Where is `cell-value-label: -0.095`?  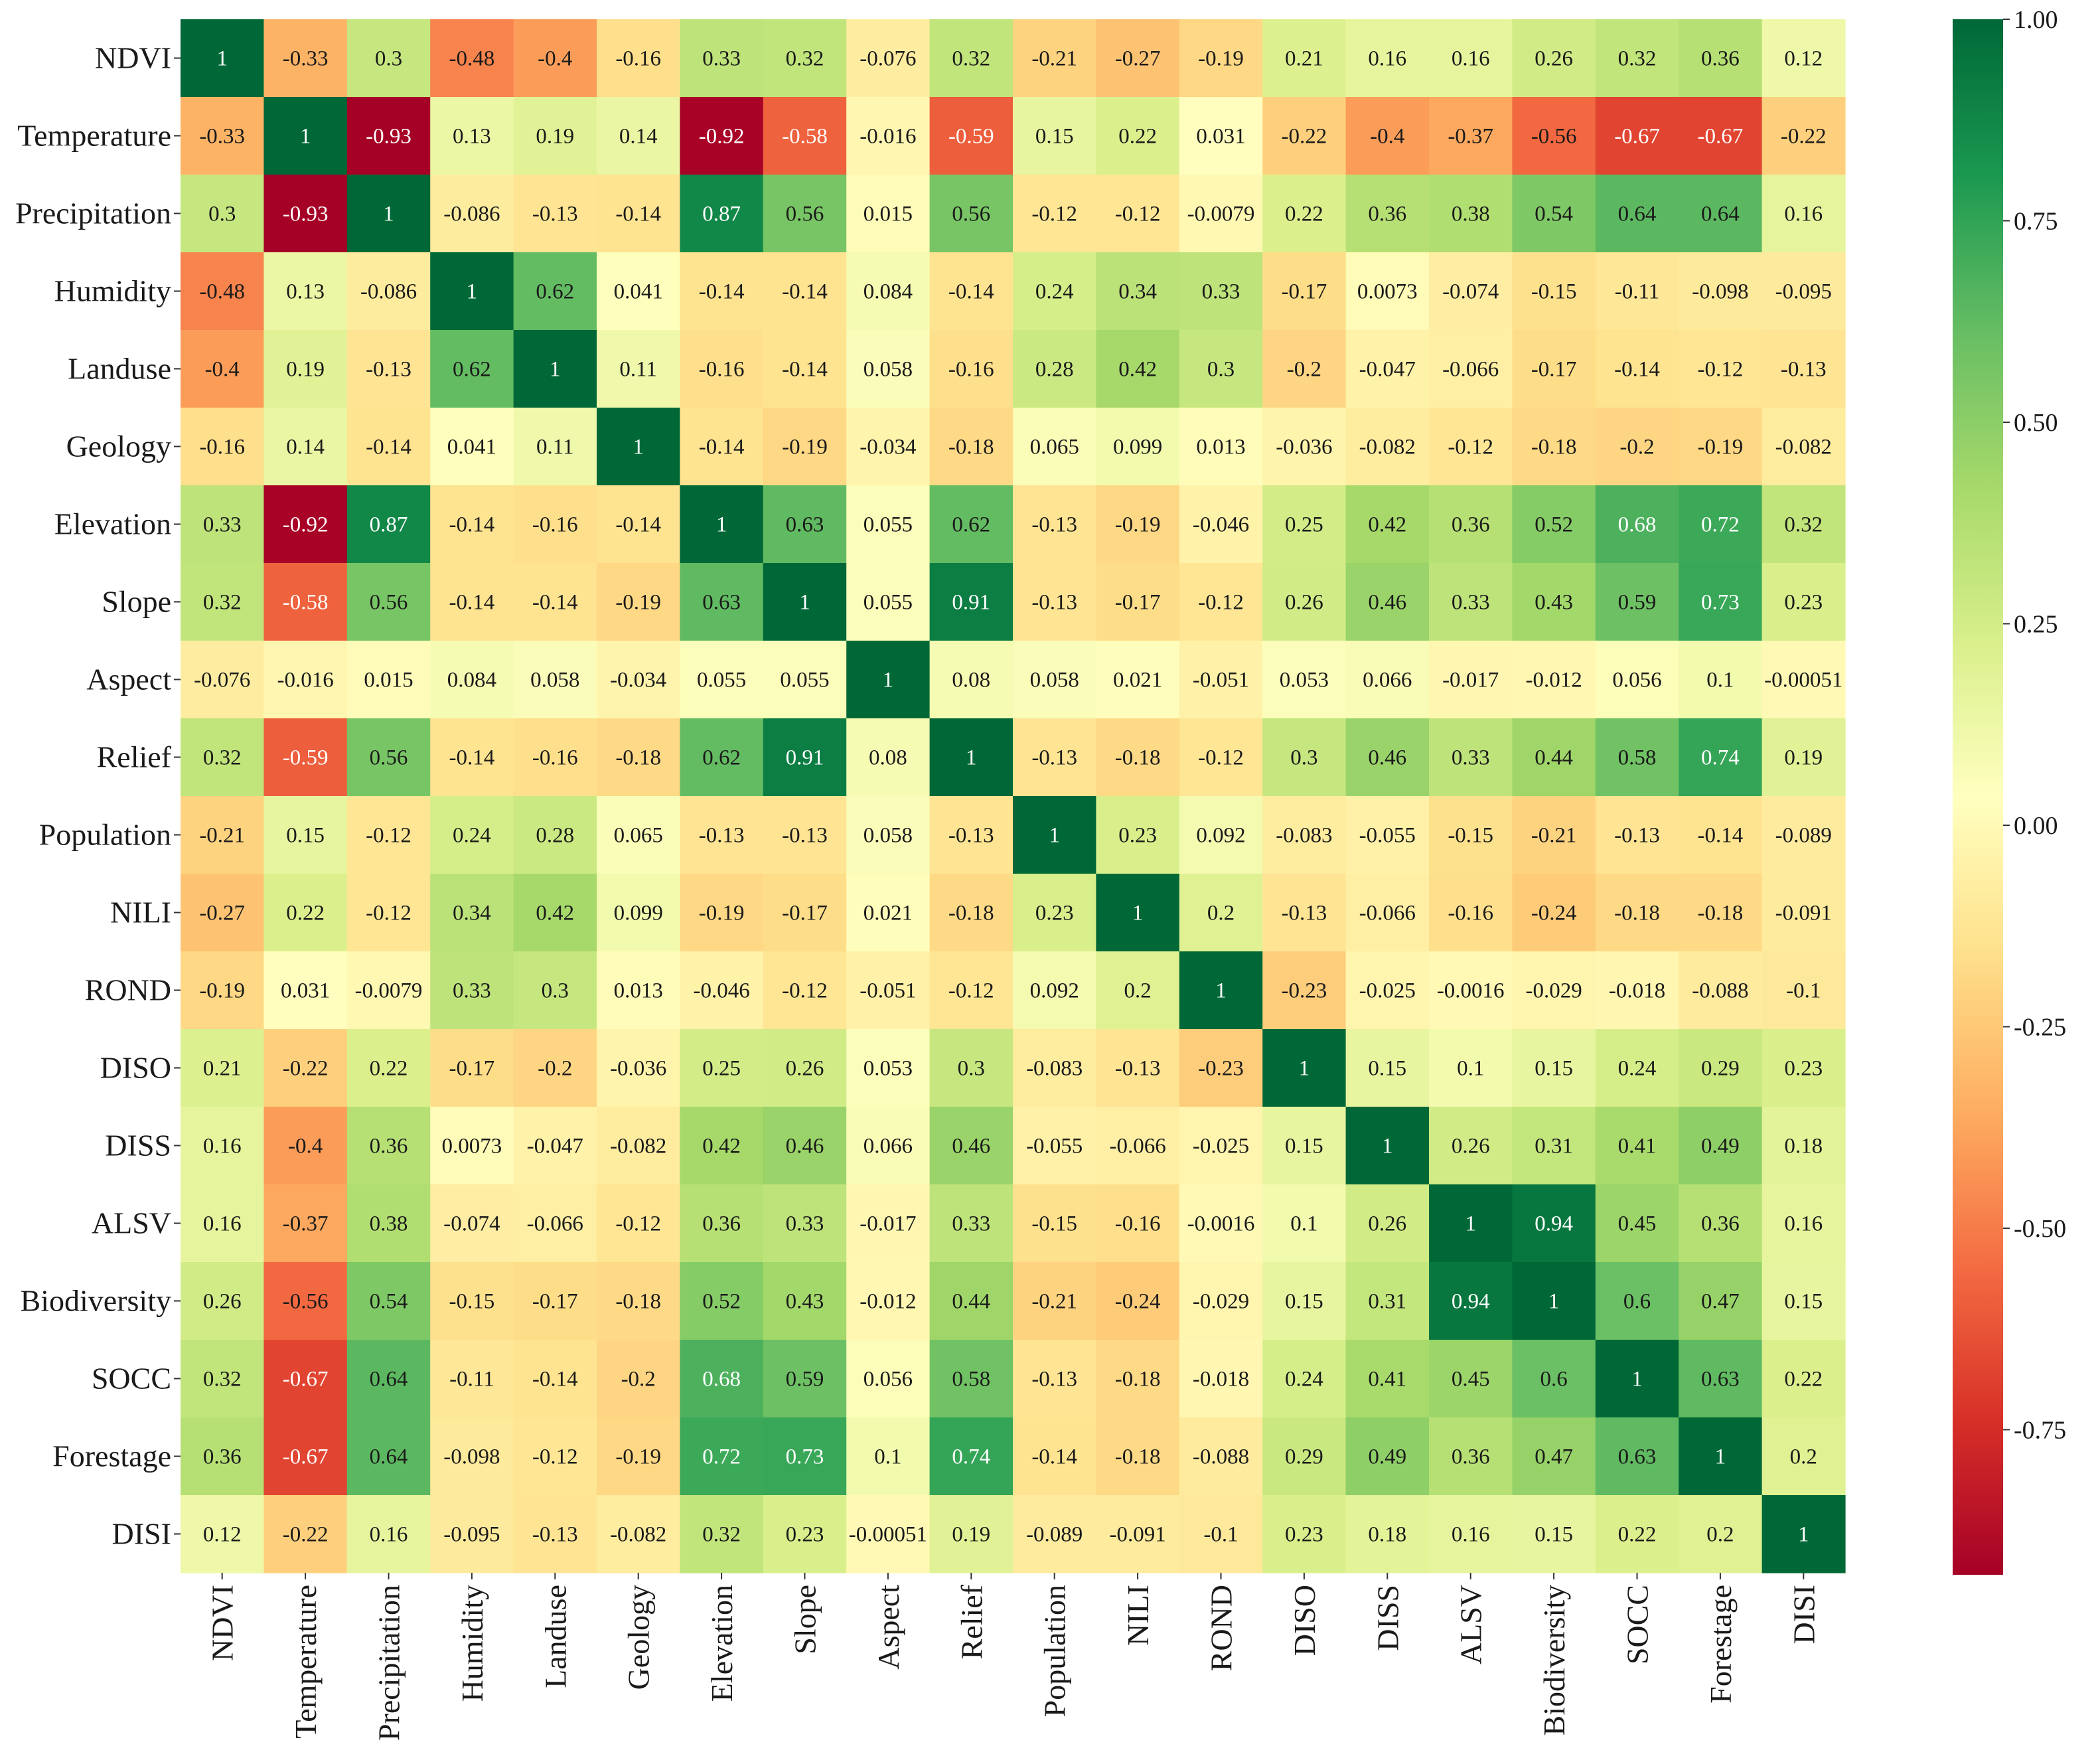
cell-value-label: -0.095 is located at coordinates (471, 1535).